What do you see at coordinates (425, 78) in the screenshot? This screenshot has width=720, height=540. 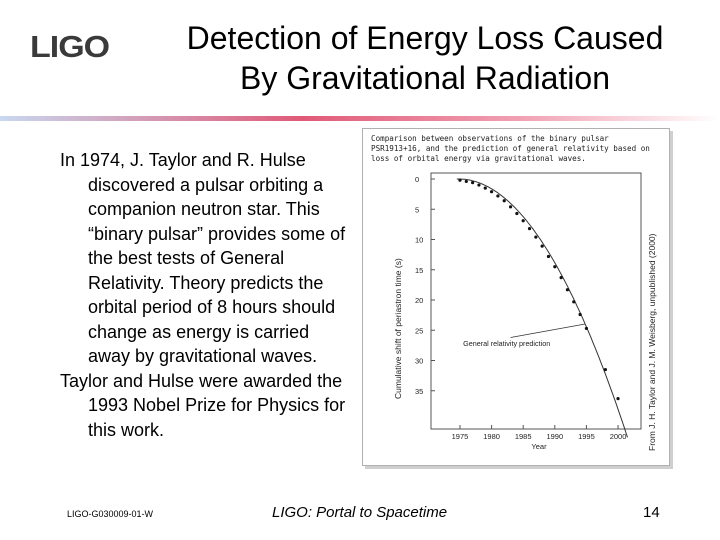 I see `title-line-2: By Gravitational Radiation` at bounding box center [425, 78].